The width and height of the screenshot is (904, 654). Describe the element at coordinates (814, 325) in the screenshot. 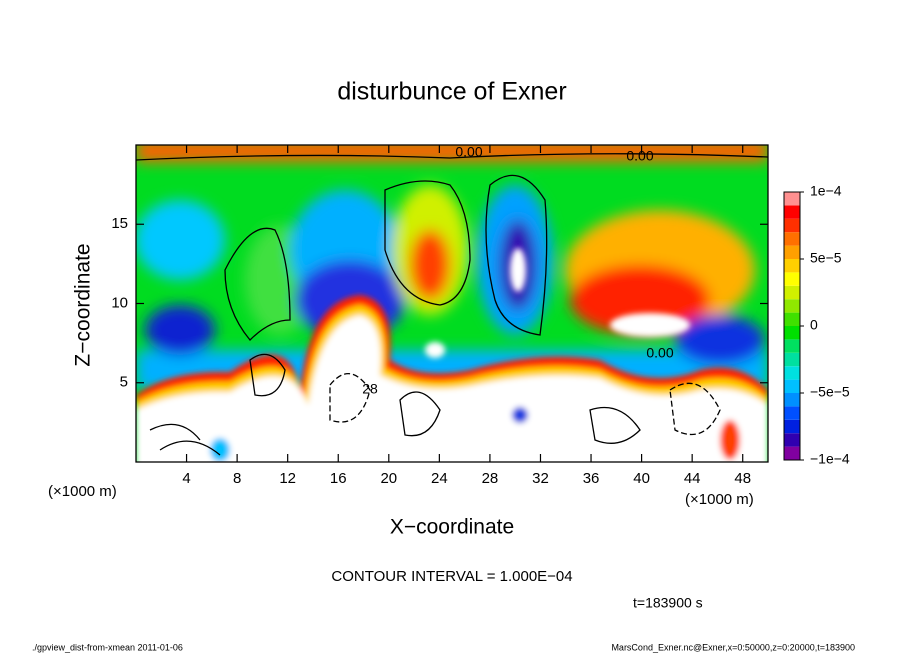

I see `colorbar-tick-label: 0` at that location.